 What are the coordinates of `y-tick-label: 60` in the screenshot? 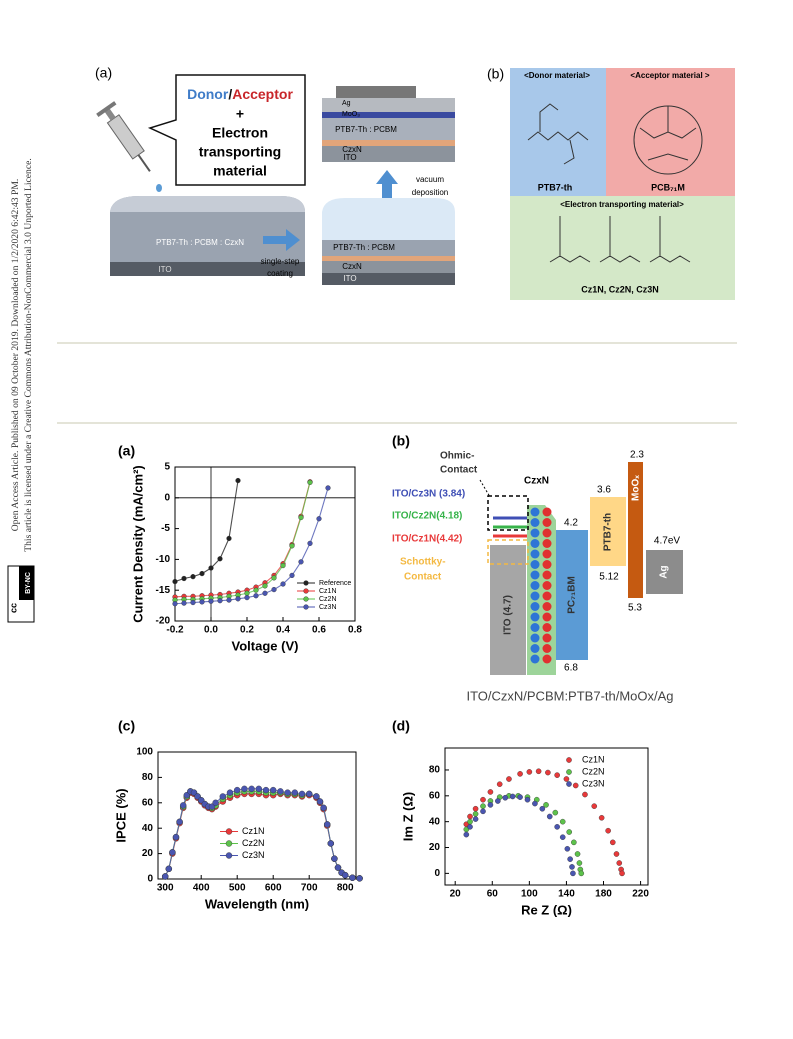 It's located at (435, 795).